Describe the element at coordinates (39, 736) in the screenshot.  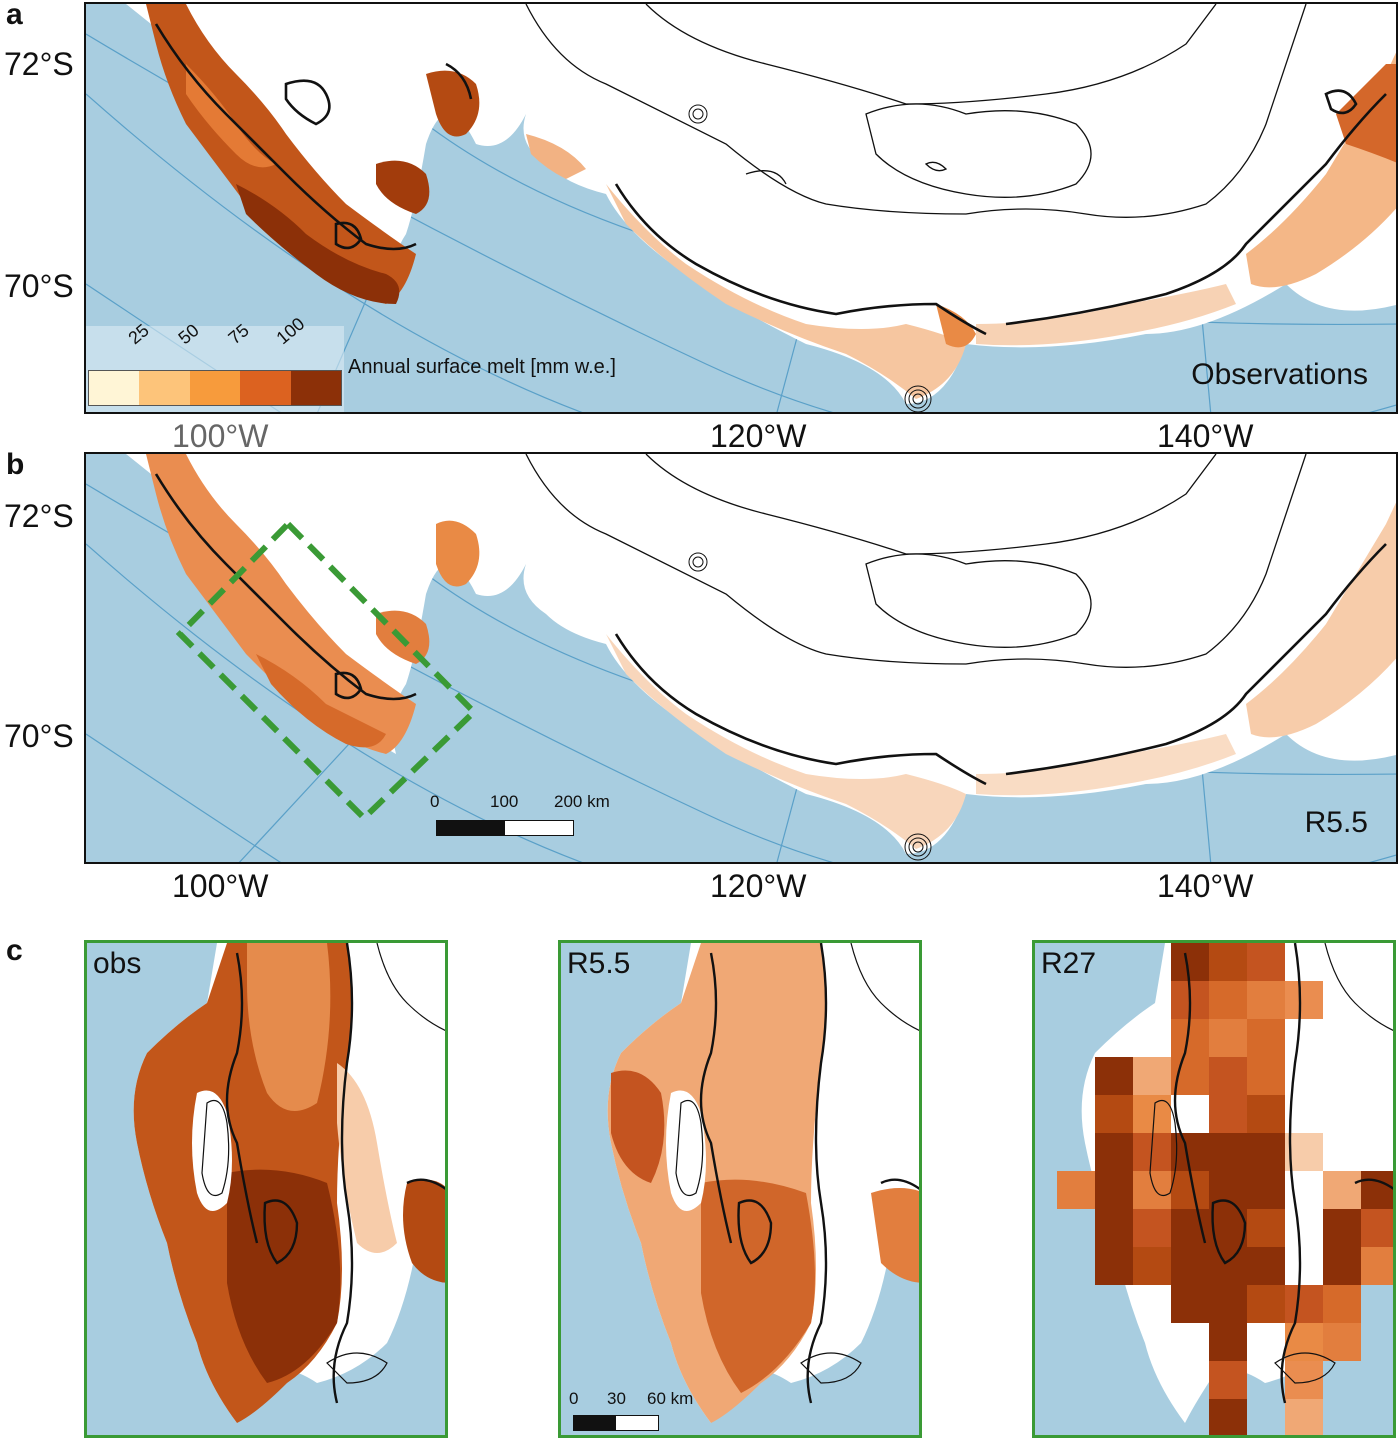
I see `lat-label-70-b: 70°S` at that location.